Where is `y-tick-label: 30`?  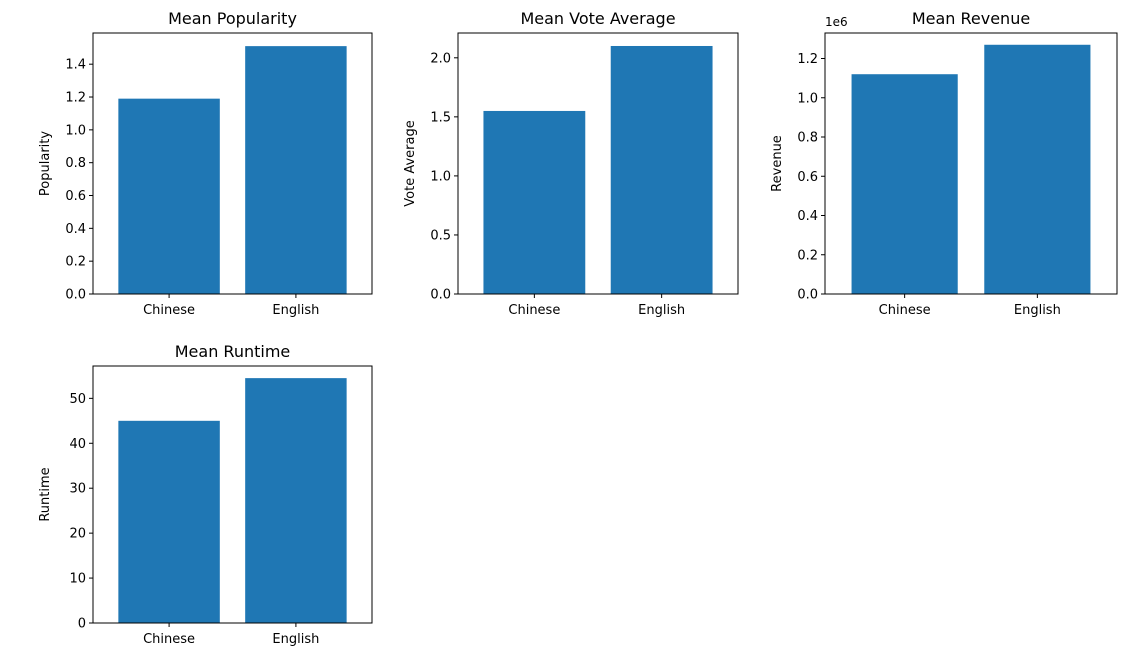 y-tick-label: 30 is located at coordinates (77, 489).